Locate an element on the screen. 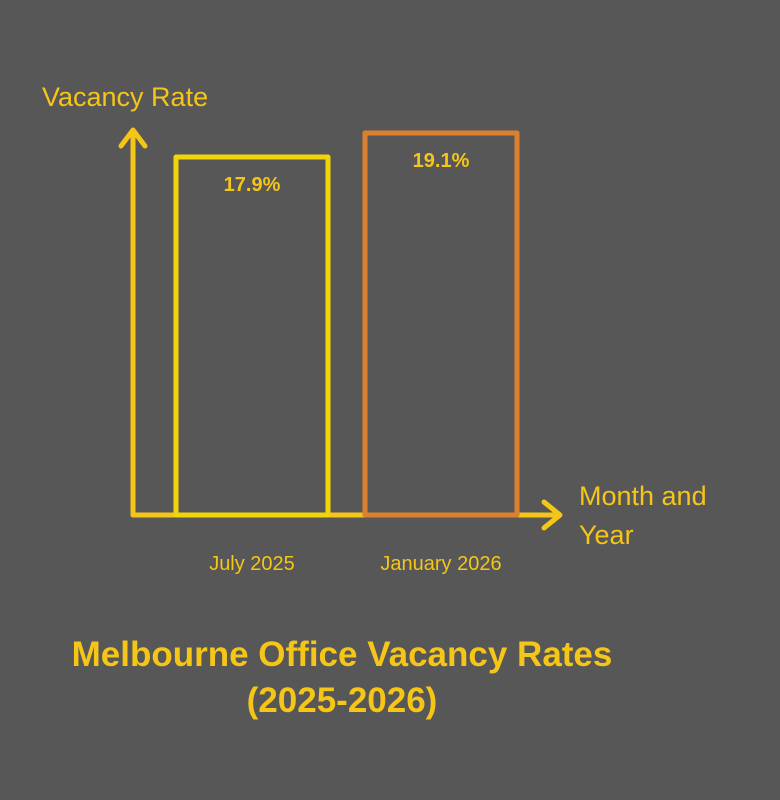 This screenshot has height=800, width=780. x-tick-label-1: January 2026 is located at coordinates (440, 564).